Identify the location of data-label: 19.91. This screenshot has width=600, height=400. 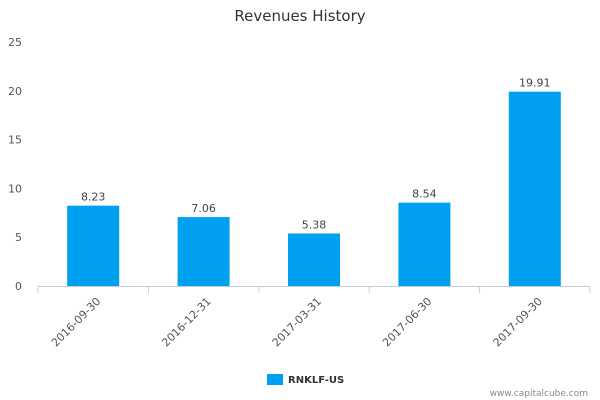
(535, 83).